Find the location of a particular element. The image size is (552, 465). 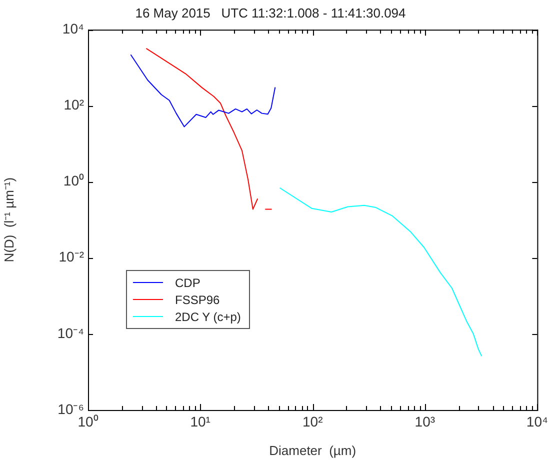

chart-title: 16 May 2015 UTC 11:32:1.008 - 11:41:30.094 is located at coordinates (270, 12).